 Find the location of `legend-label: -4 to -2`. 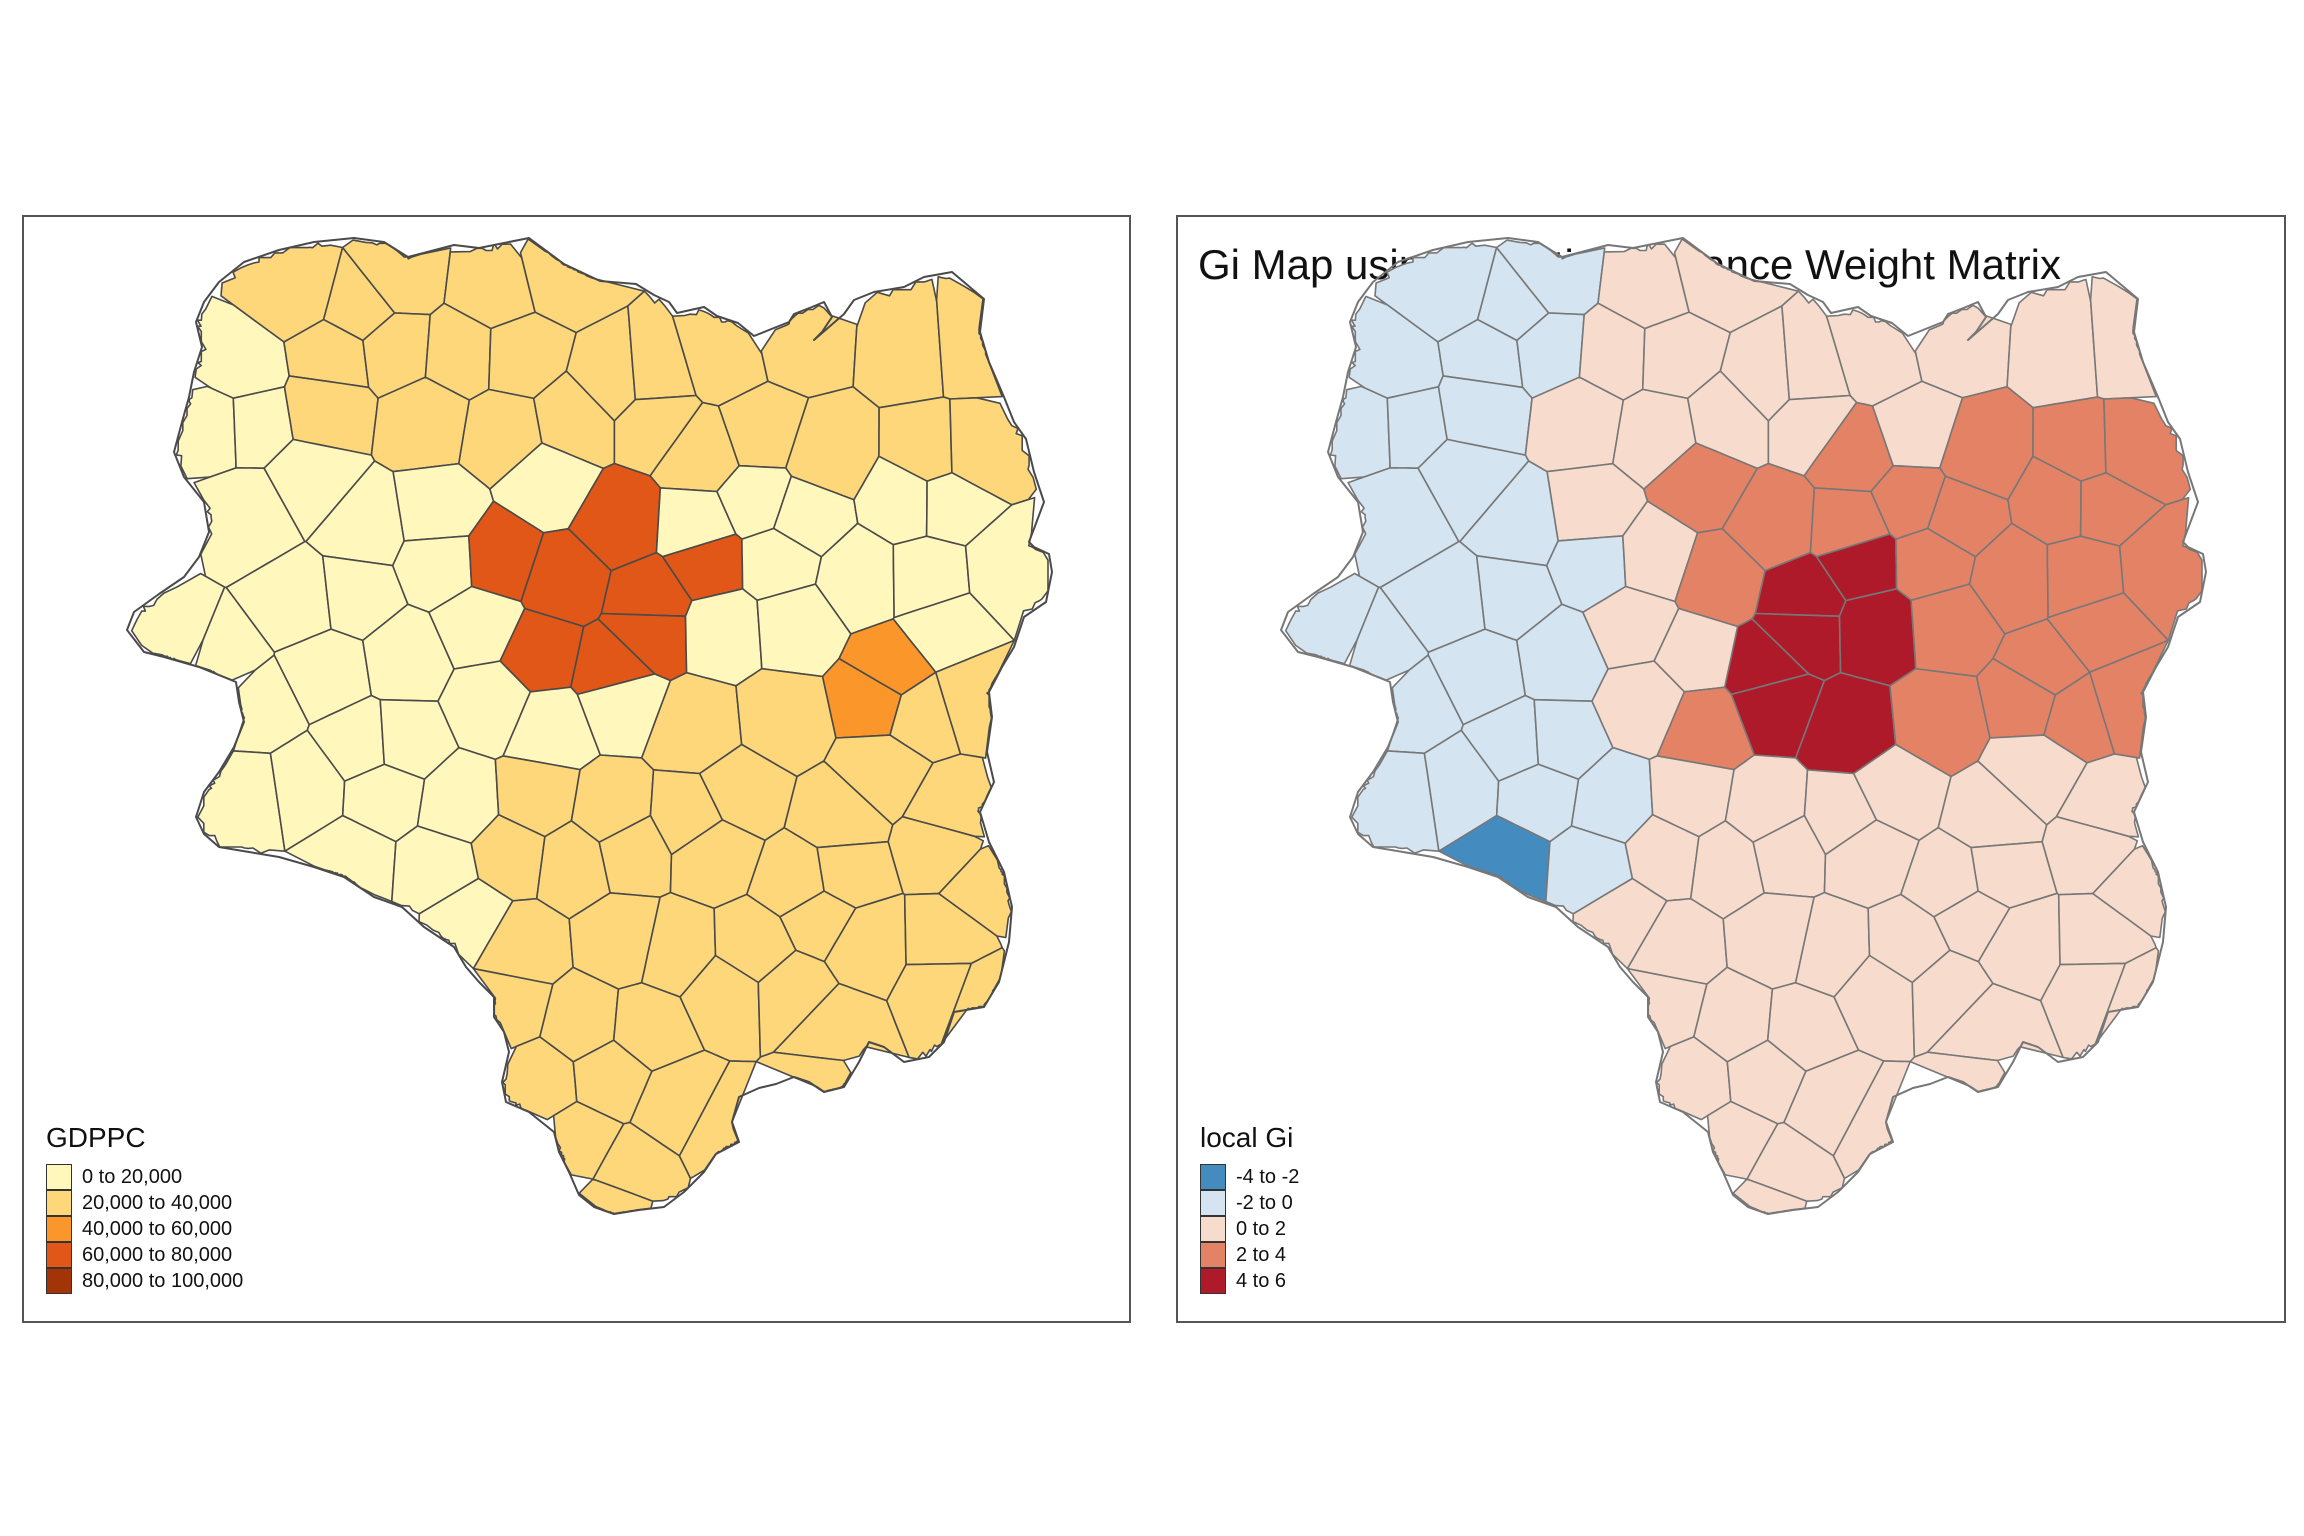

legend-label: -4 to -2 is located at coordinates (1268, 1176).